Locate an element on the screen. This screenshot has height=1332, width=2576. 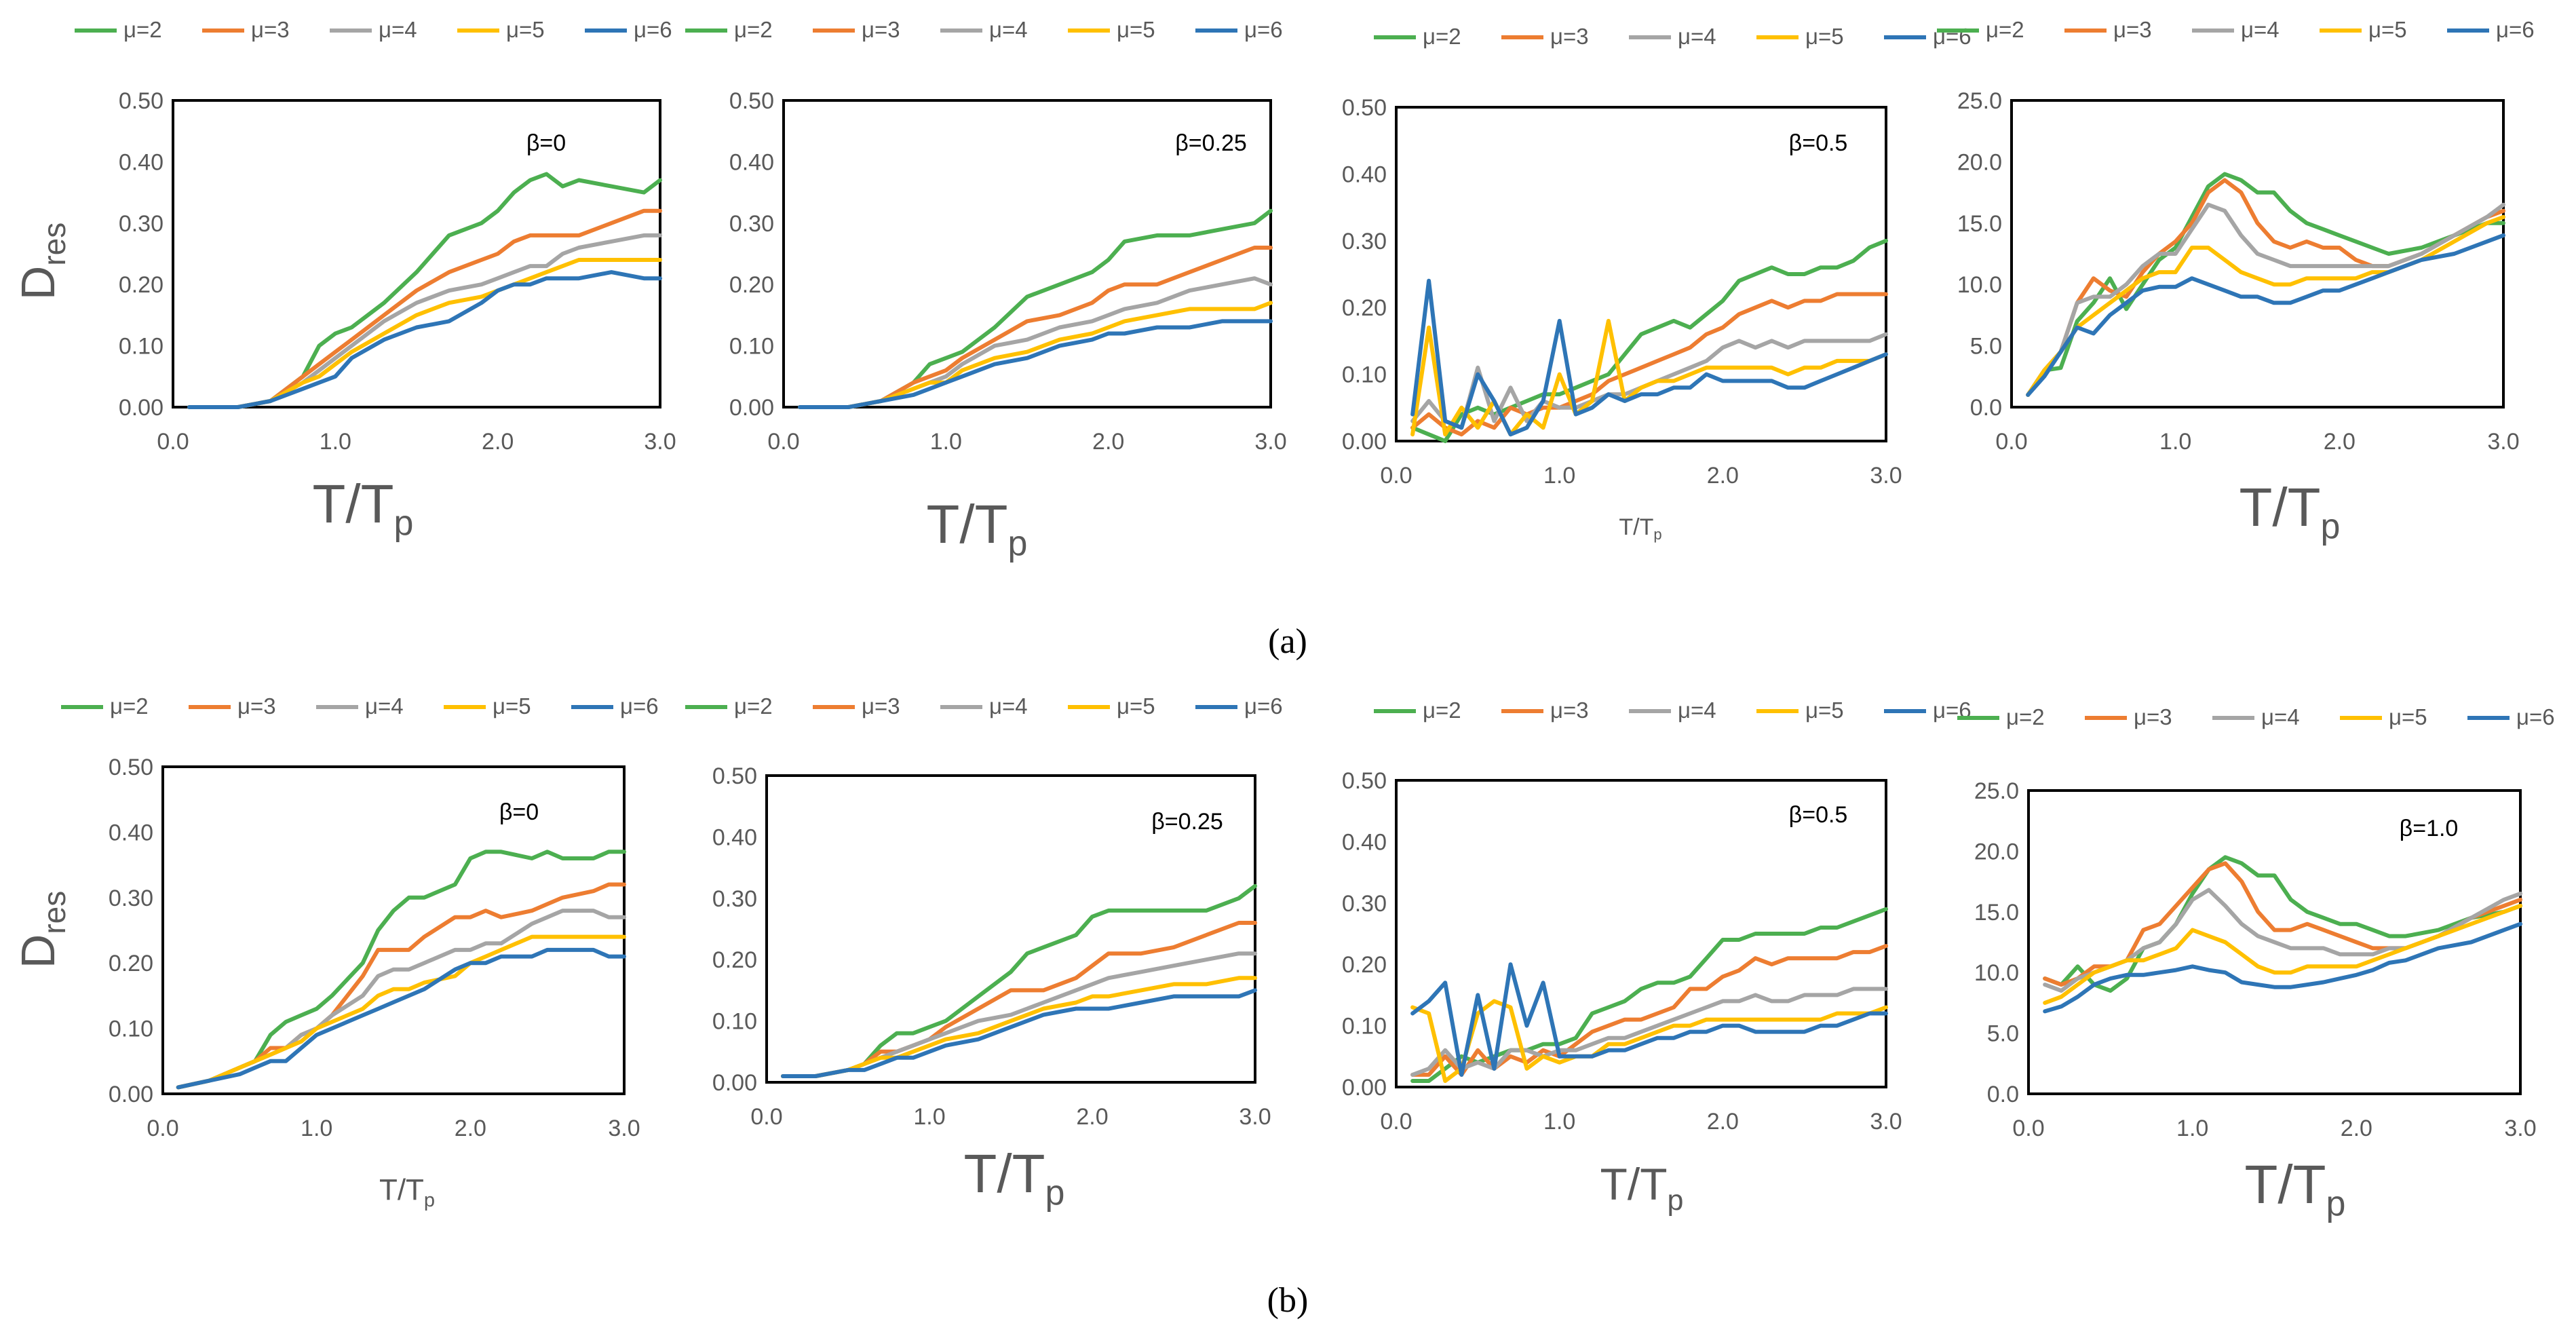
beta-annotation: β=0.5 is located at coordinates (1818, 143).